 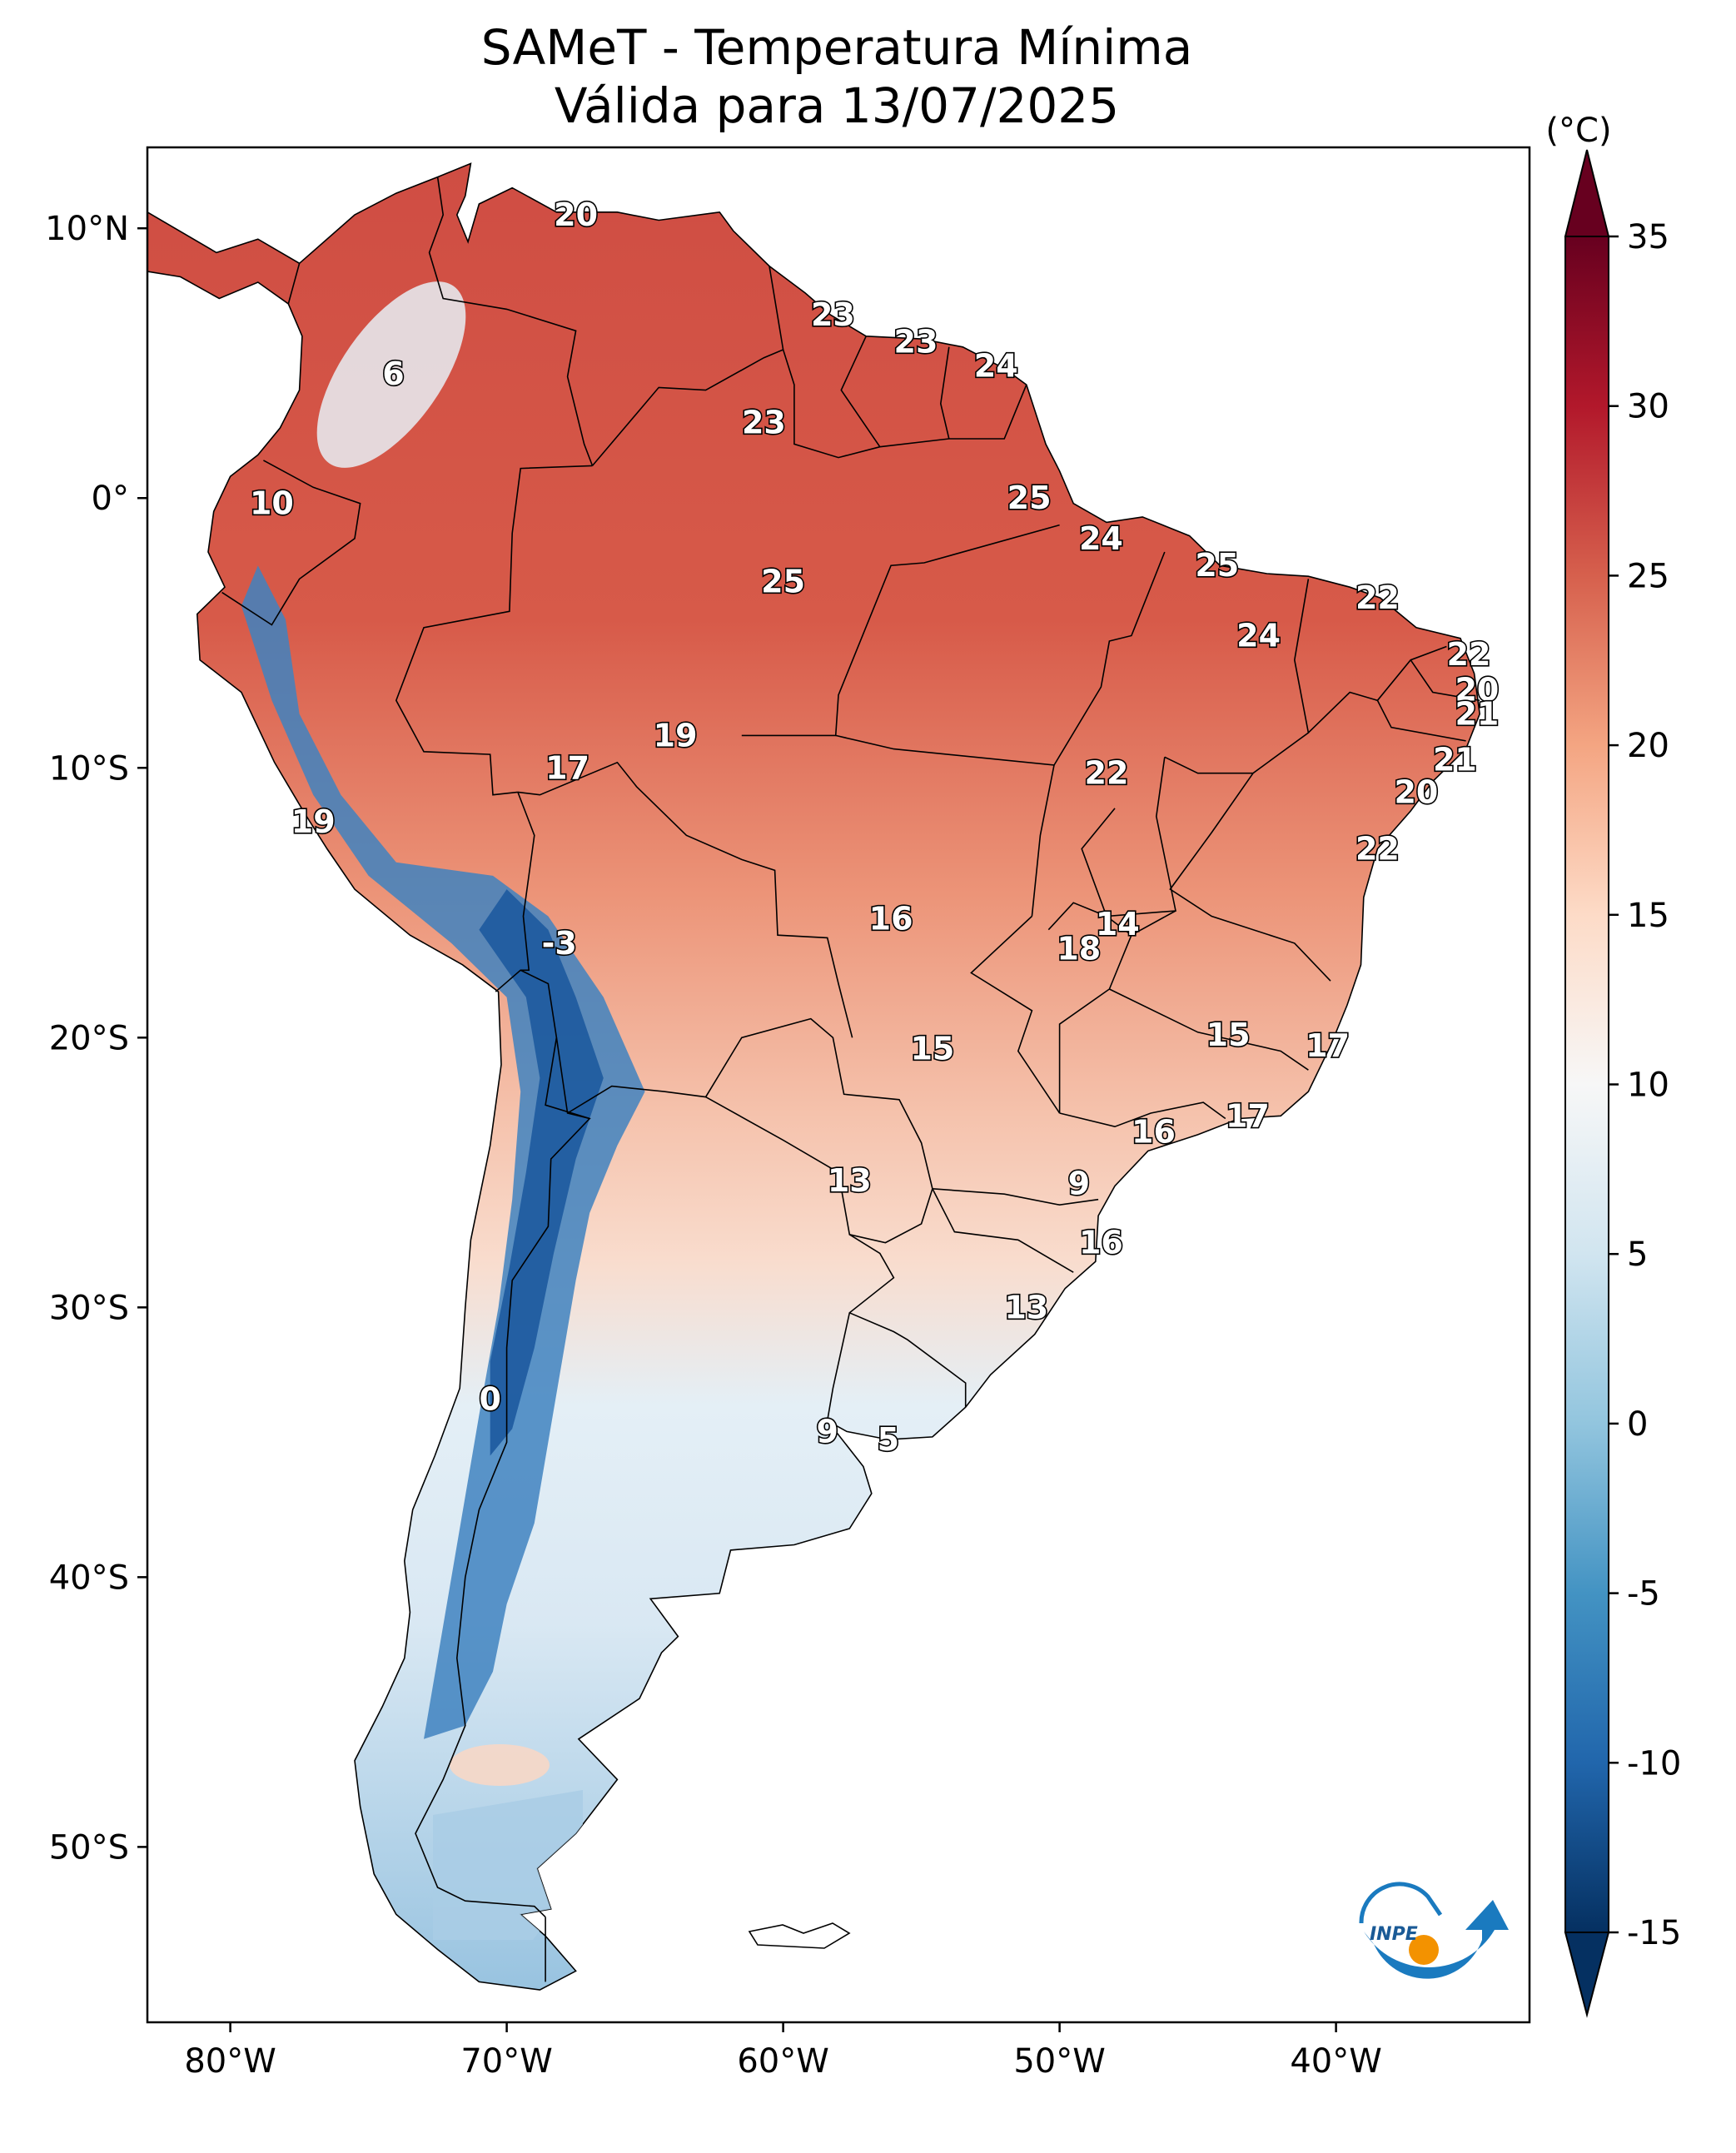 What do you see at coordinates (888, 1439) in the screenshot?
I see `city-temperature-label: 5` at bounding box center [888, 1439].